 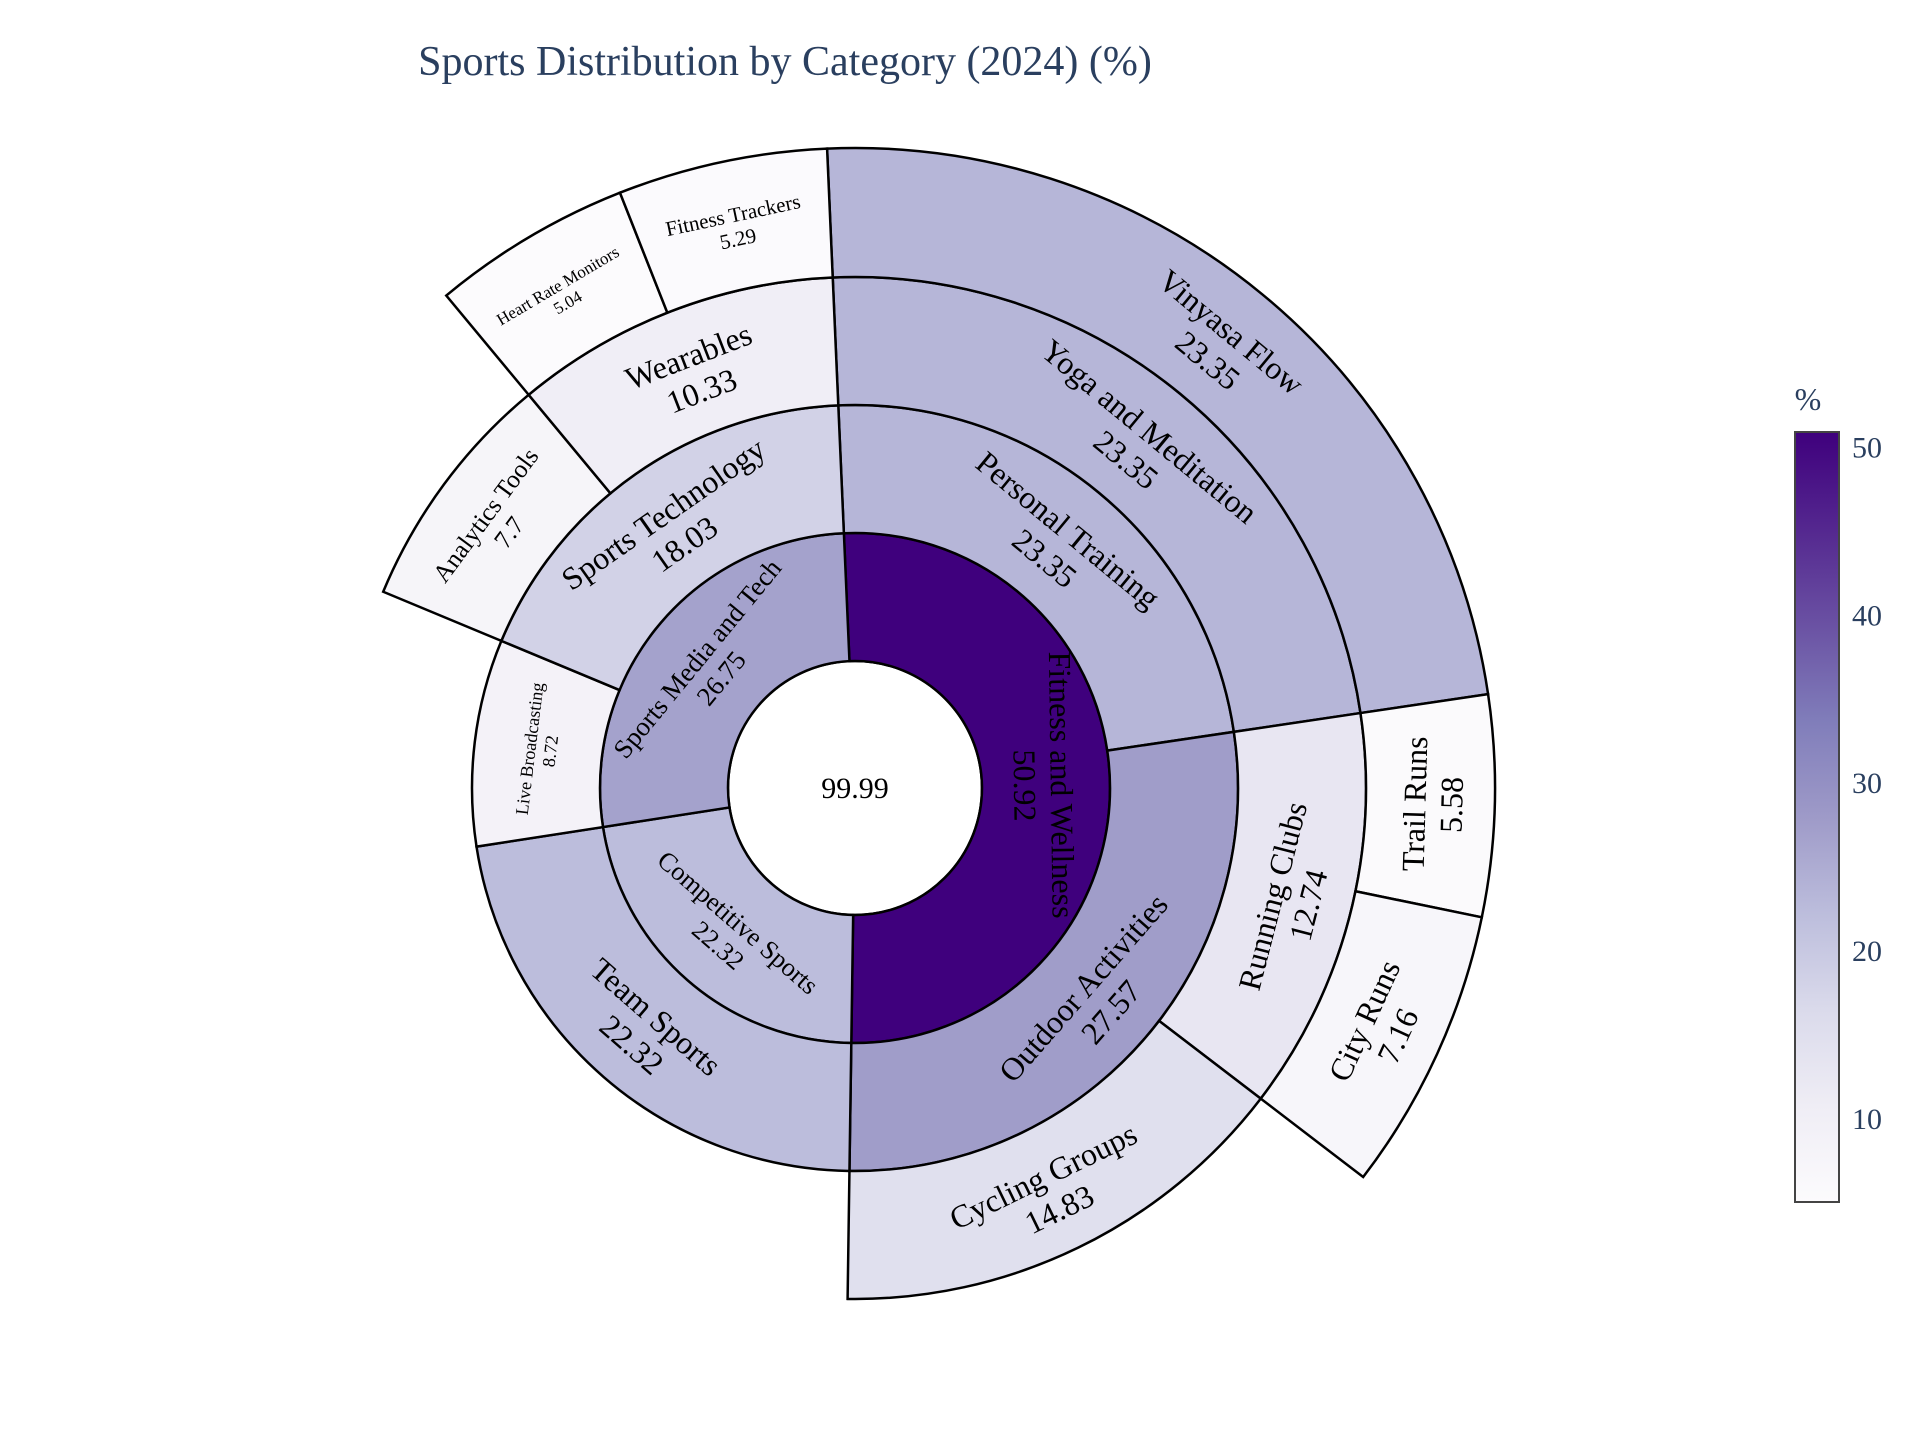 What do you see at coordinates (1867, 615) in the screenshot?
I see `colorbar-tick-label: 40` at bounding box center [1867, 615].